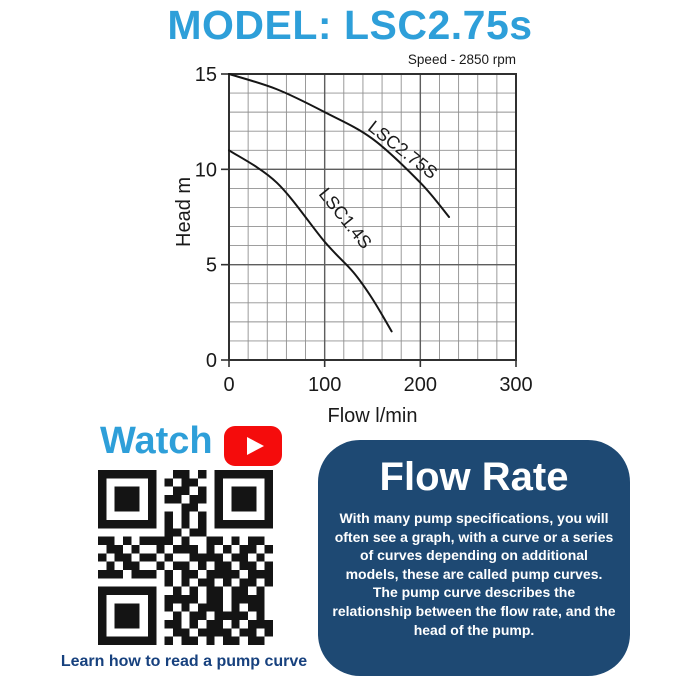 Image resolution: width=700 pixels, height=700 pixels. Describe the element at coordinates (184, 212) in the screenshot. I see `y-axis-label: Head m` at that location.